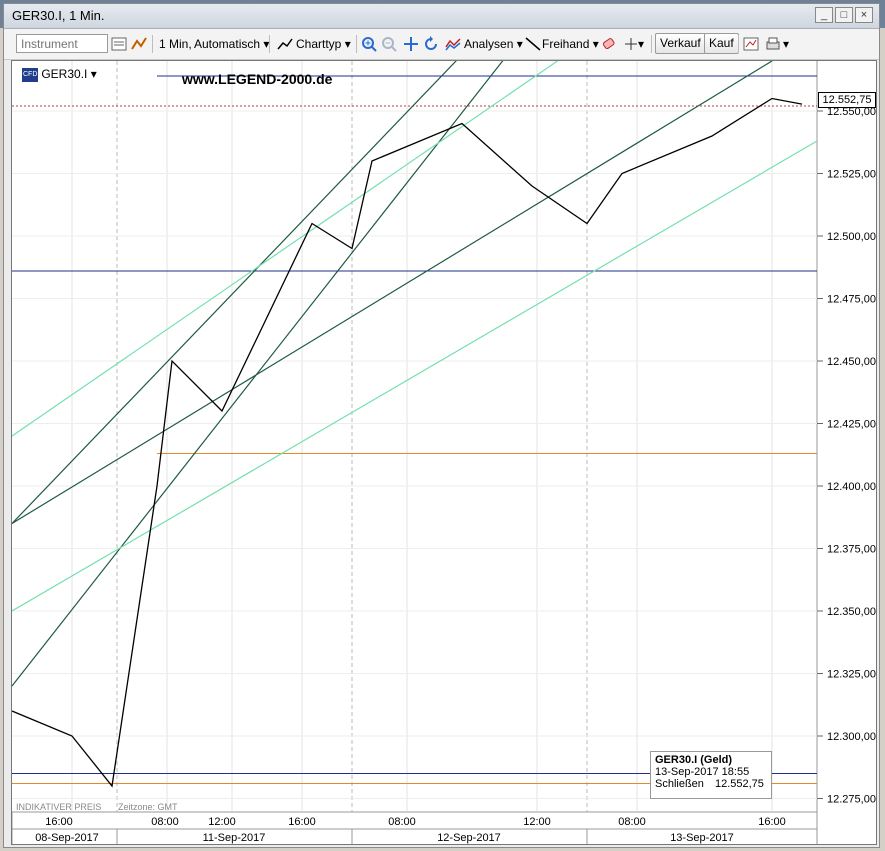 This screenshot has height=851, width=885. What do you see at coordinates (847, 100) in the screenshot?
I see `last-price-tag: 12.552,75` at bounding box center [847, 100].